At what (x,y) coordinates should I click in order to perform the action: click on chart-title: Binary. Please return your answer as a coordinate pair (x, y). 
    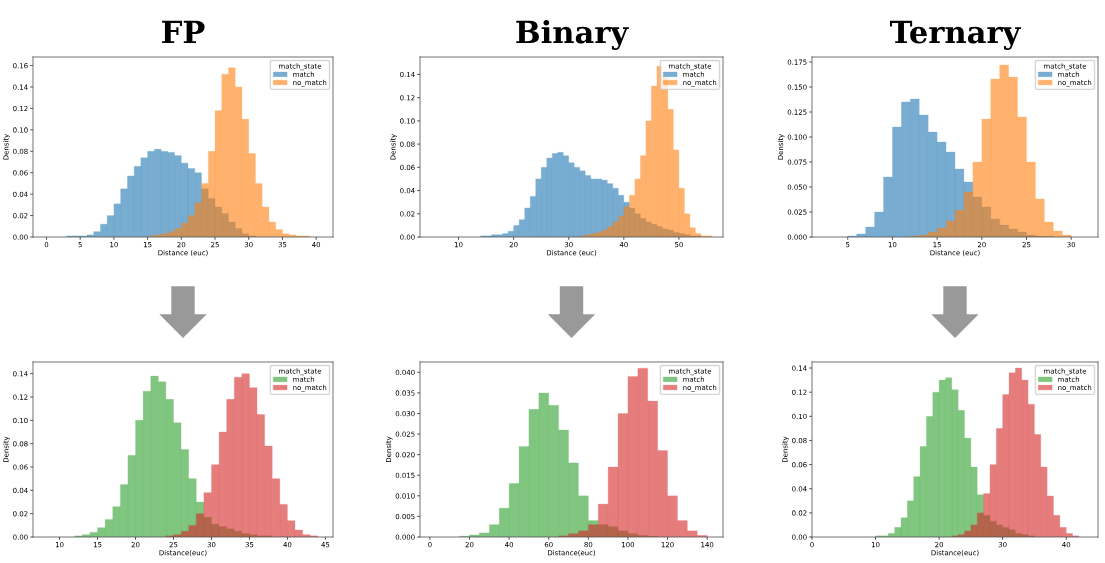
    Looking at the image, I should click on (572, 34).